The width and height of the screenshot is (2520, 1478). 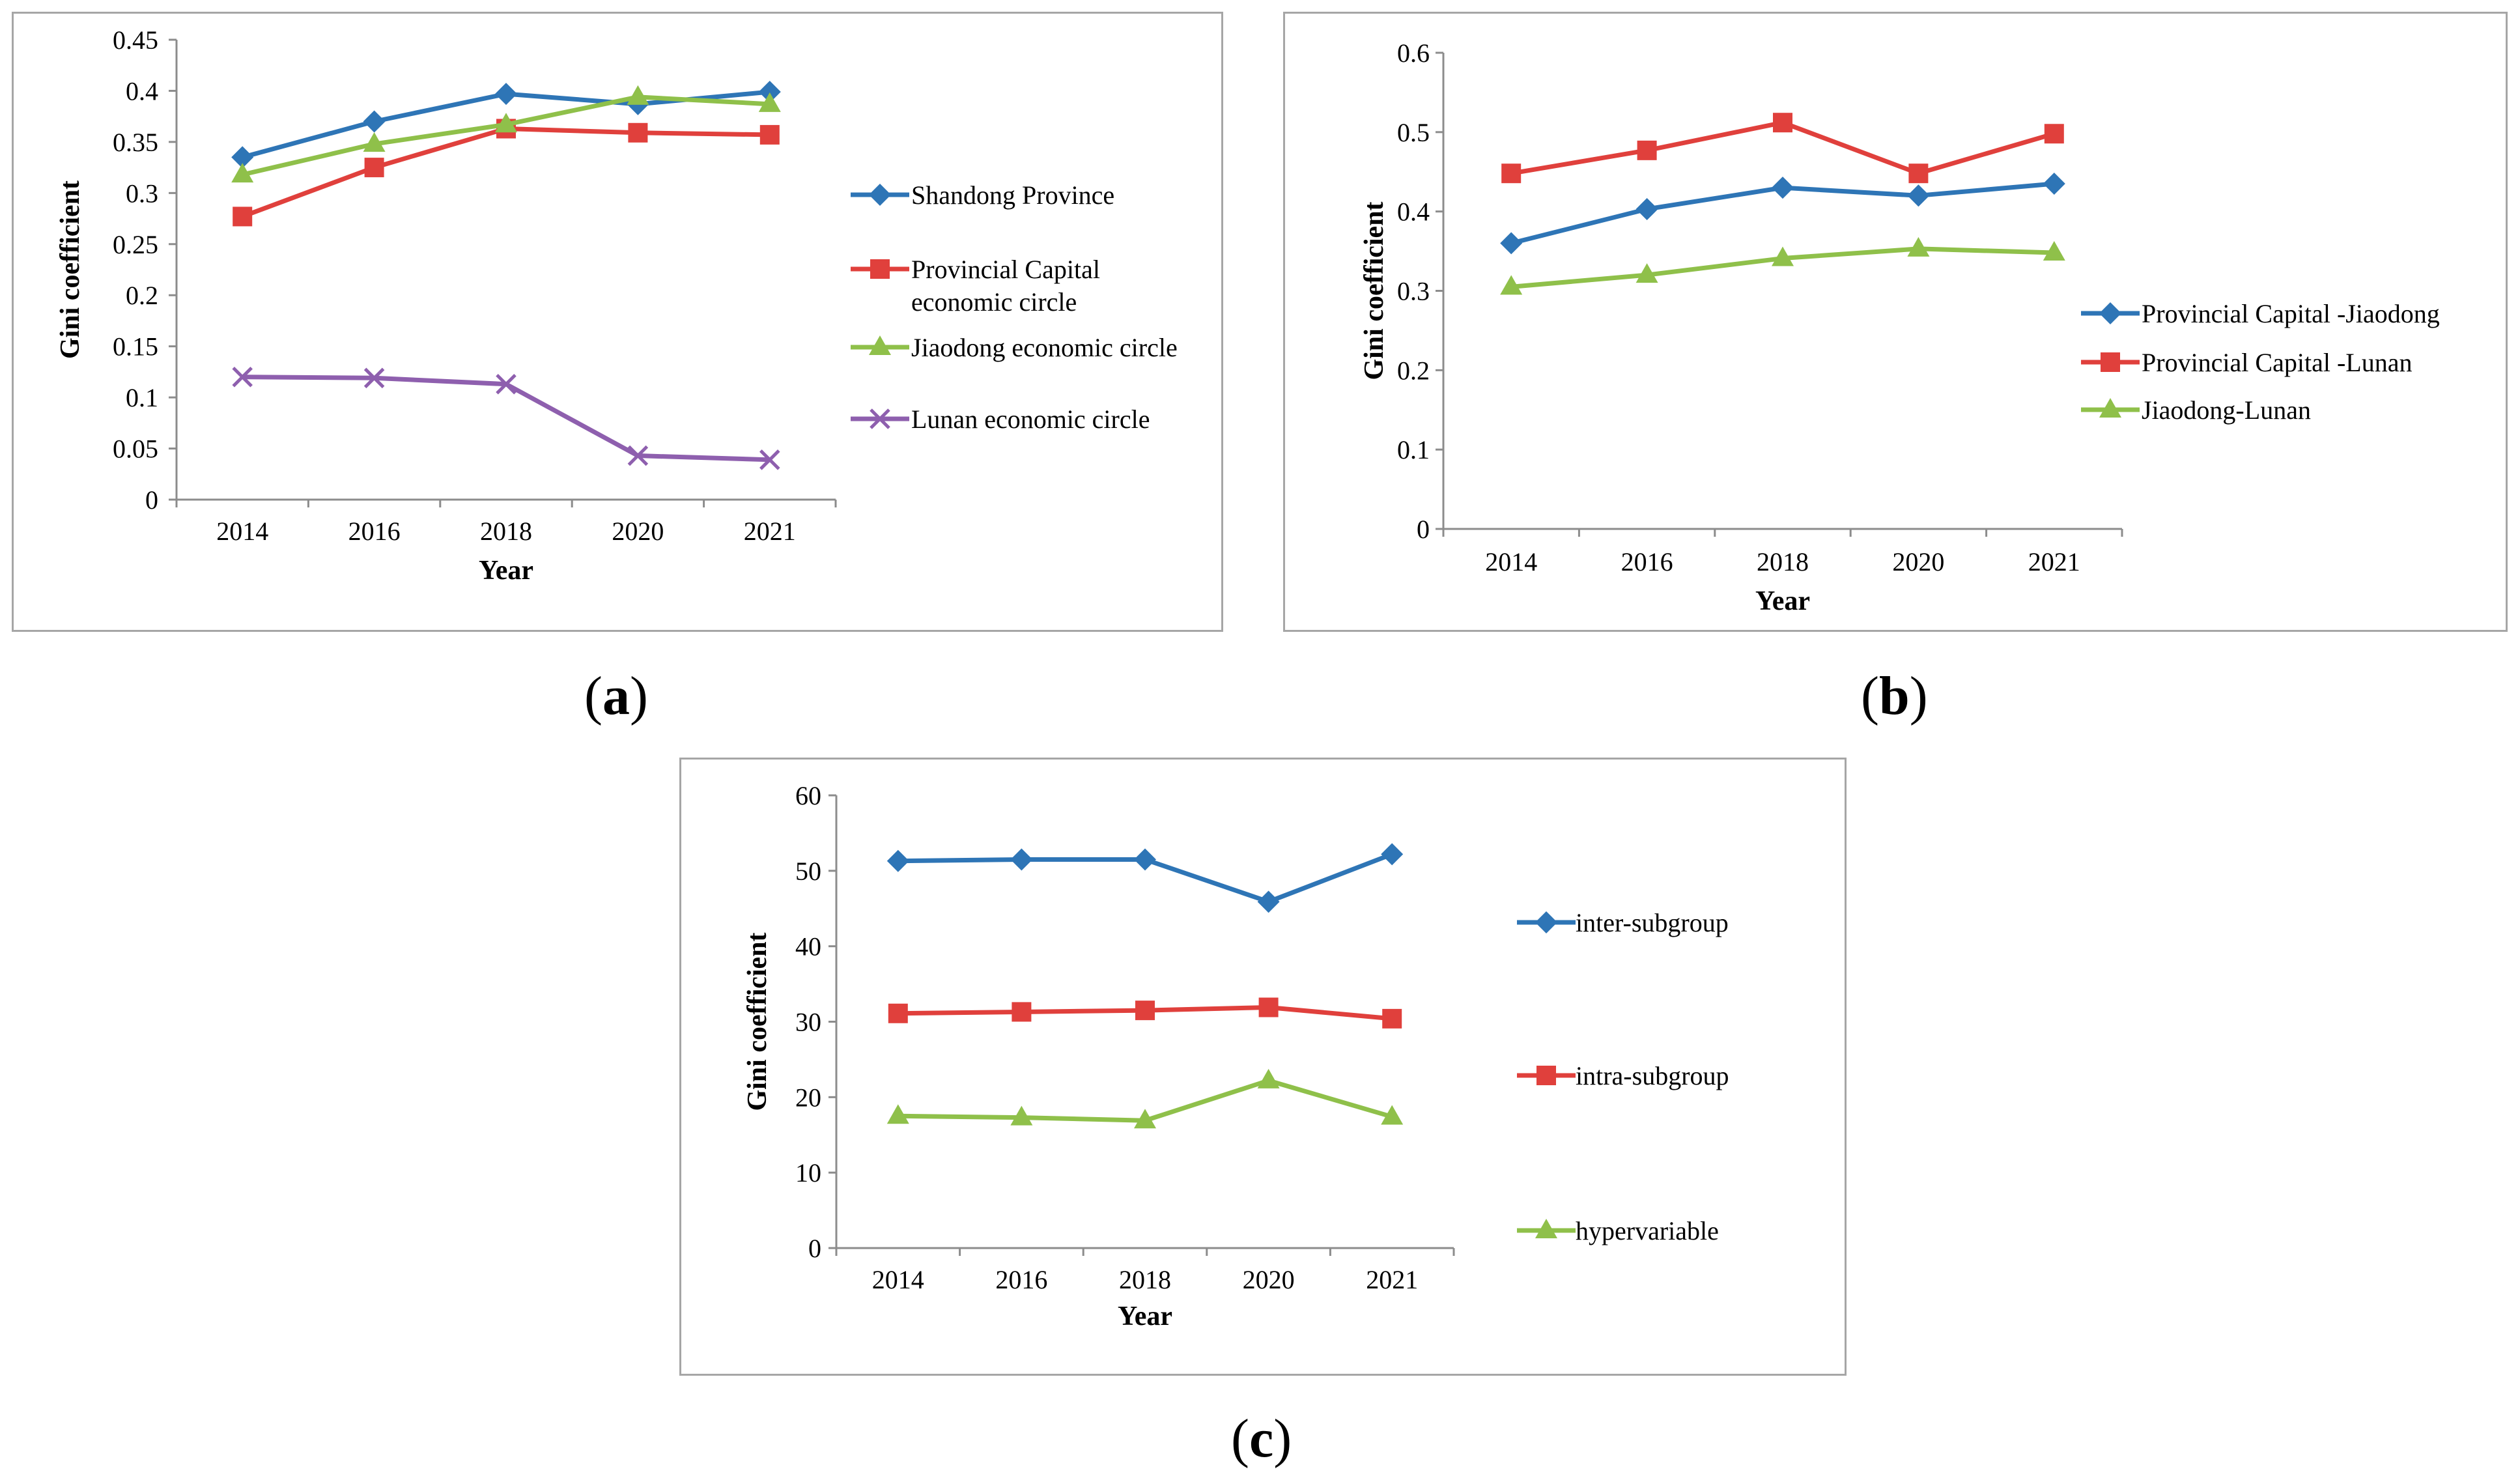 I want to click on chart-c-x-tick-label: 2020, so click(x=1269, y=1279).